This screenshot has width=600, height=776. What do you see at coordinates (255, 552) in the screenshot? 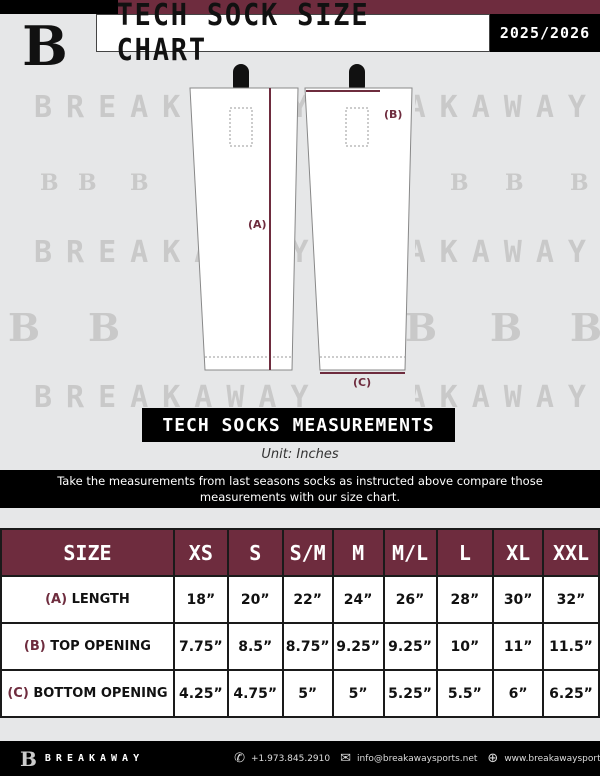
I see `size-col: S` at bounding box center [255, 552].